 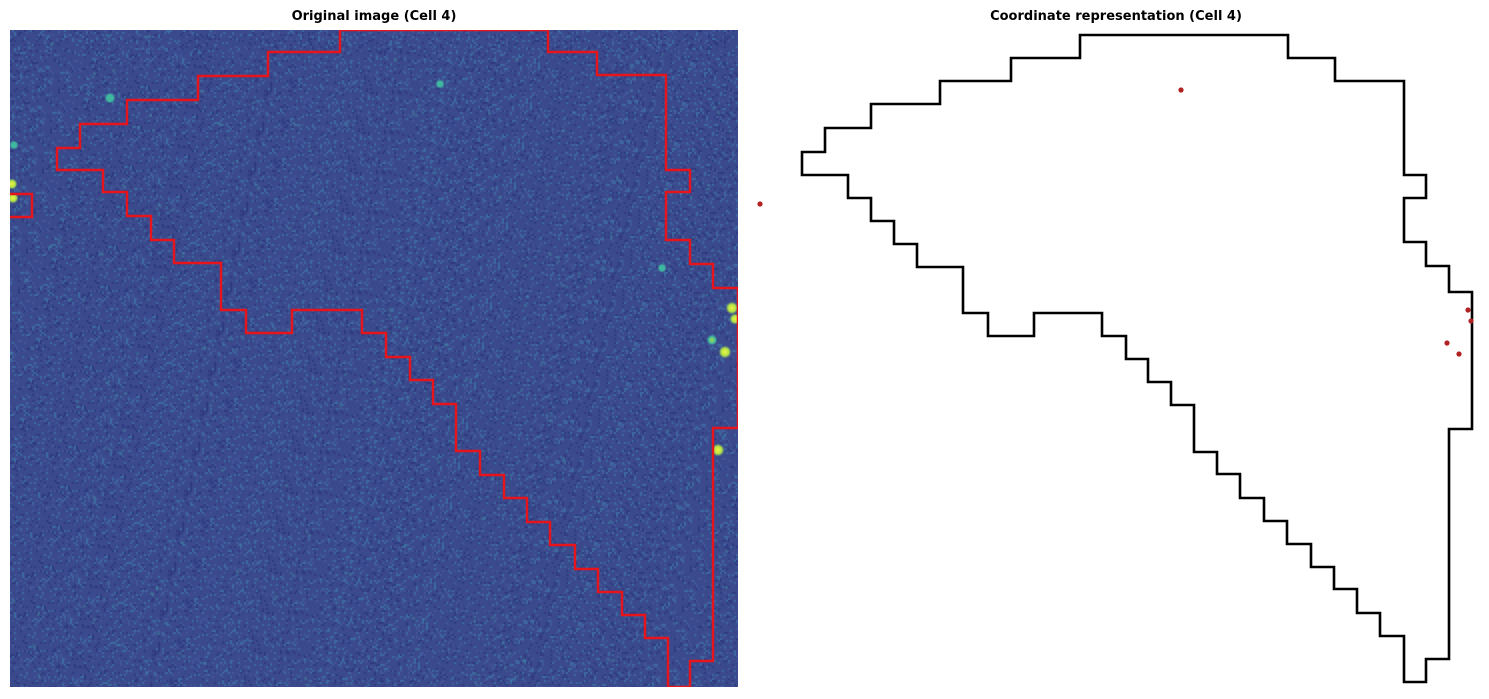 I want to click on original-image-title: Original image (Cell 4), so click(x=374, y=16).